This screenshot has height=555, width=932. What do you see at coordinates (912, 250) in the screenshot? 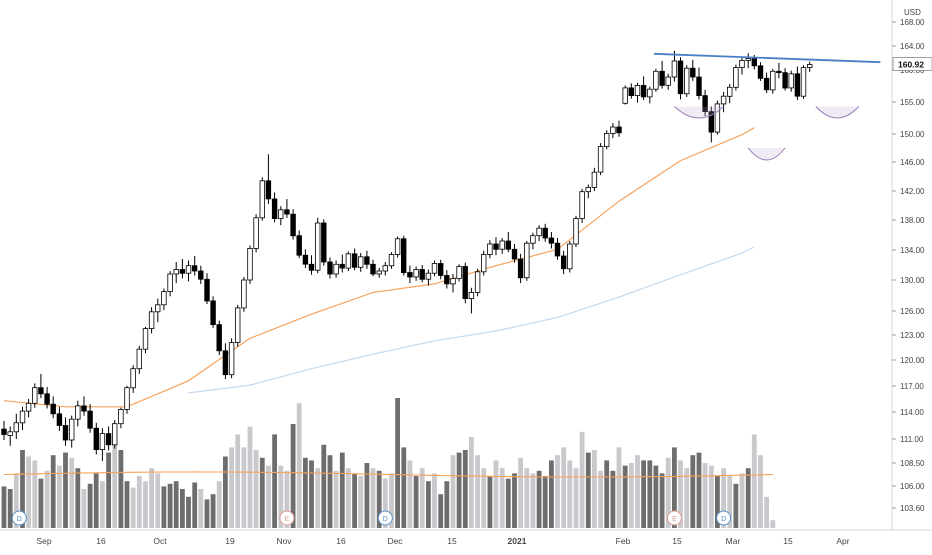
I see `price-tick-label: 134.00` at bounding box center [912, 250].